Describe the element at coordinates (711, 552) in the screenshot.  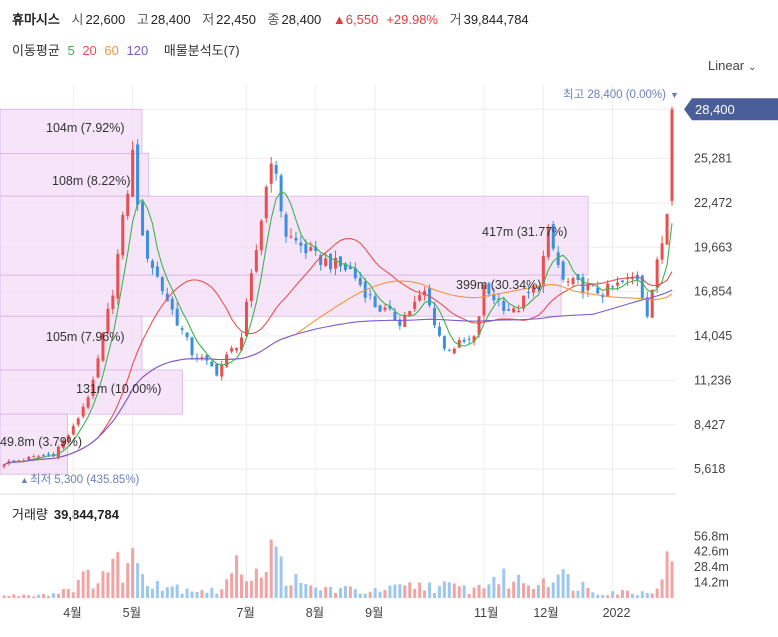
I see `volume-axis-tick: 42.6m` at that location.